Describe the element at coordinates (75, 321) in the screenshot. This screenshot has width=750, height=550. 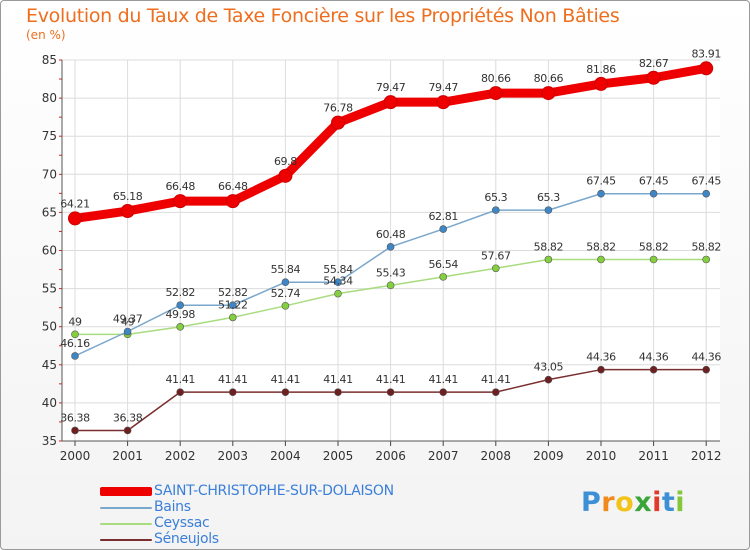
I see `data-label: 49` at that location.